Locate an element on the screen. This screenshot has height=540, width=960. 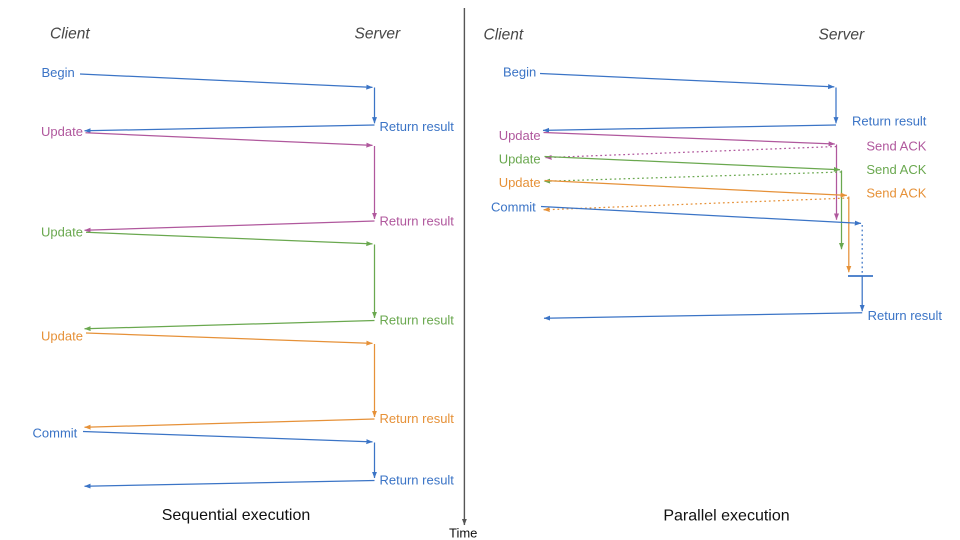
svg-text: Time is located at coordinates (463, 533).